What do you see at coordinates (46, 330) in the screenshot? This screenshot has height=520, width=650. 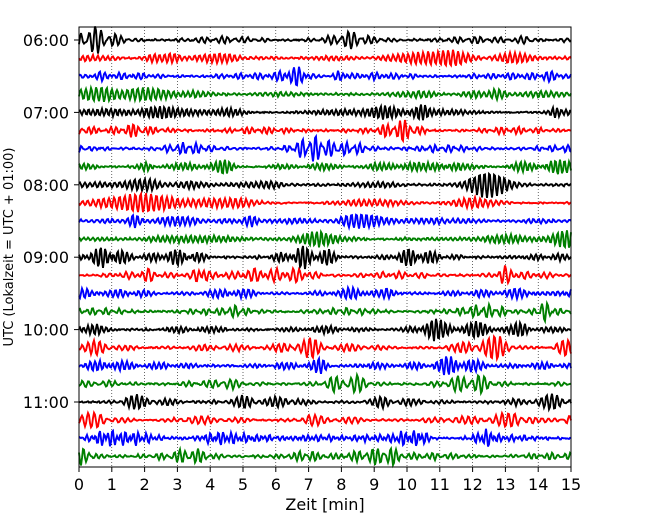 I see `y-tick-label: 10:00` at bounding box center [46, 330].